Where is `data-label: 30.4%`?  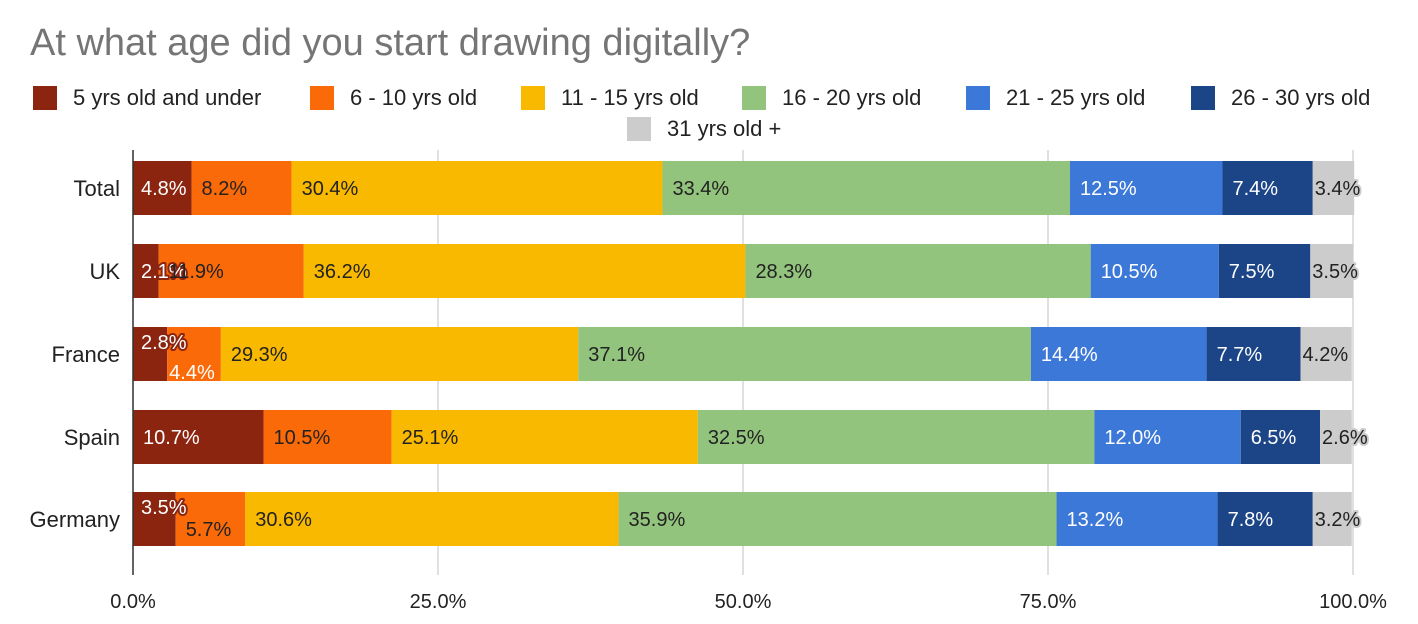
data-label: 30.4% is located at coordinates (330, 189).